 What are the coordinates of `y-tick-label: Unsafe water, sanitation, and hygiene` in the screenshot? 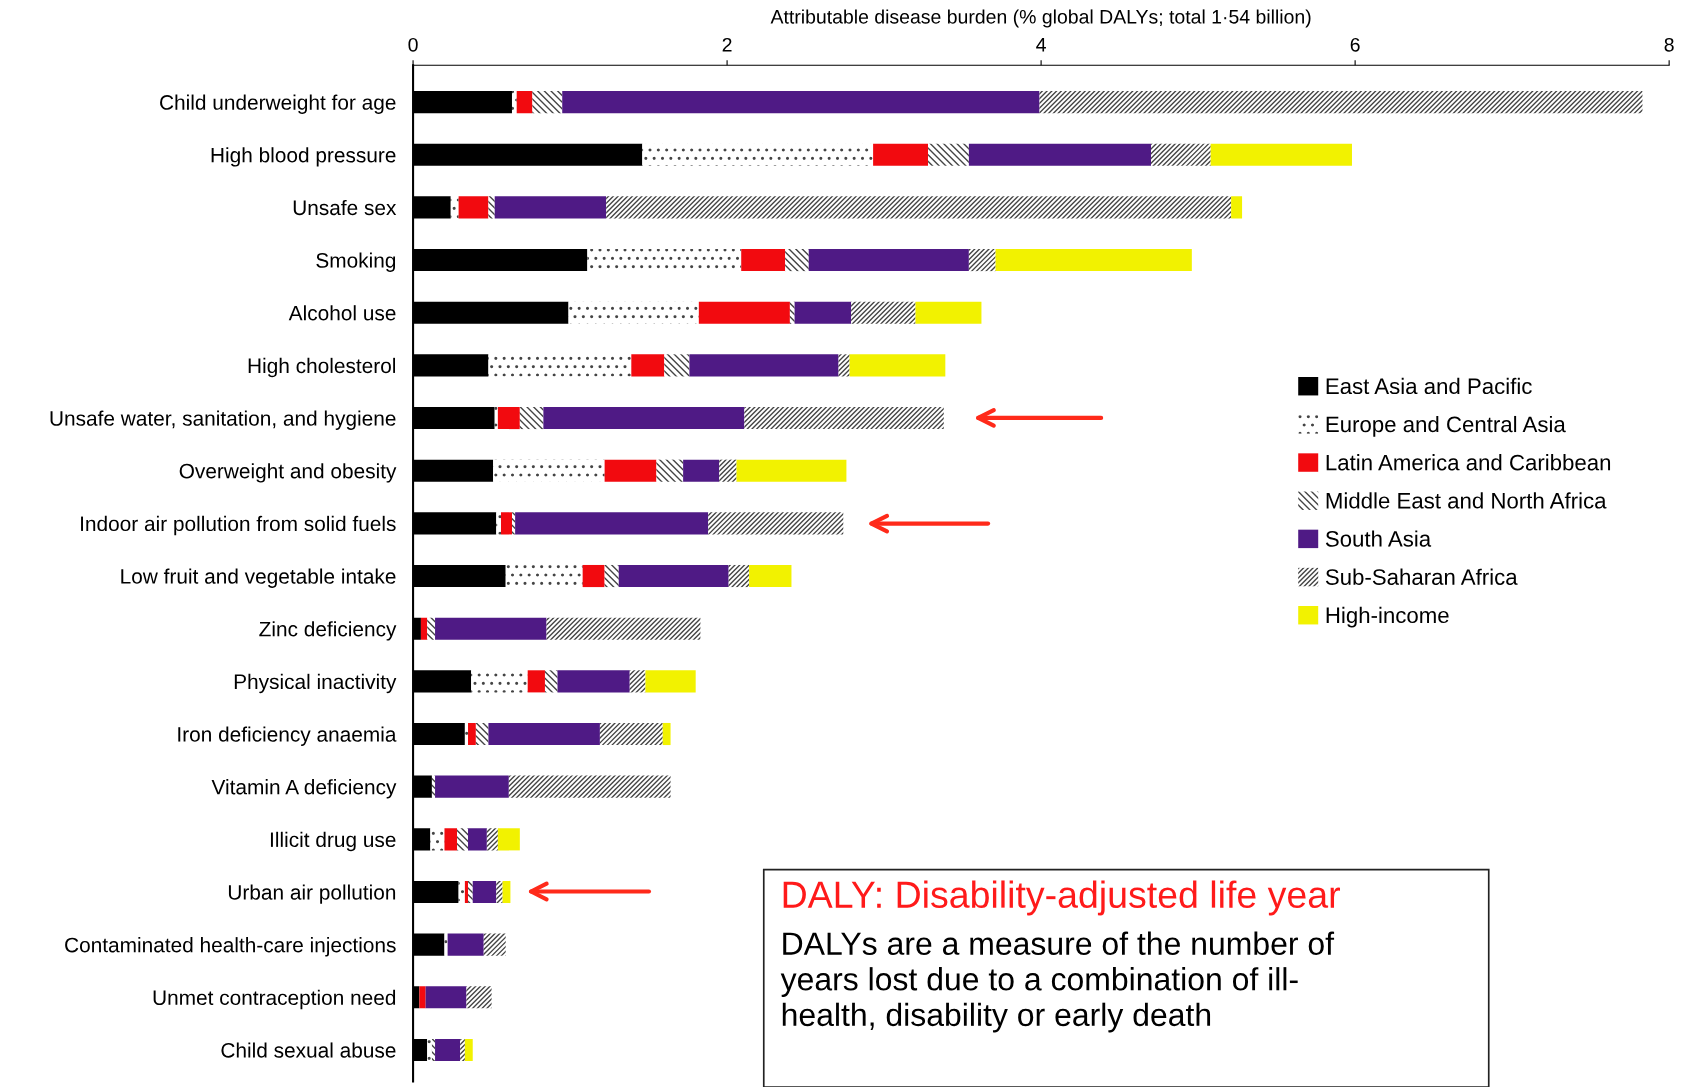 It's located at (223, 420).